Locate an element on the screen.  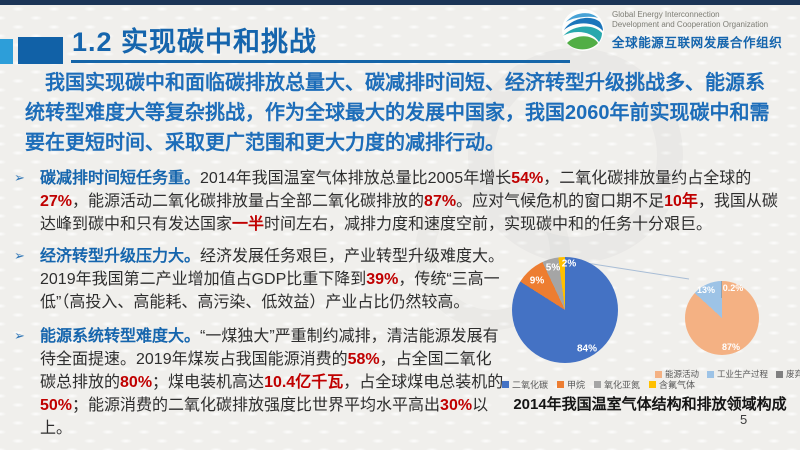
body-text: ，传统“三高一低”（高投入、高能耗、高污染、低效益）产业占比仍然较高。 is located at coordinates (270, 291).